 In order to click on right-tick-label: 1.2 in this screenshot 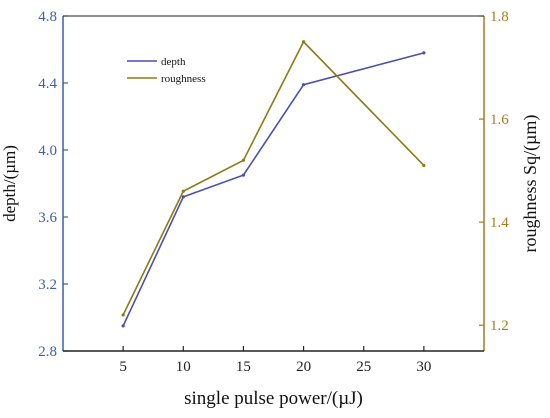, I will do `click(499, 326)`.